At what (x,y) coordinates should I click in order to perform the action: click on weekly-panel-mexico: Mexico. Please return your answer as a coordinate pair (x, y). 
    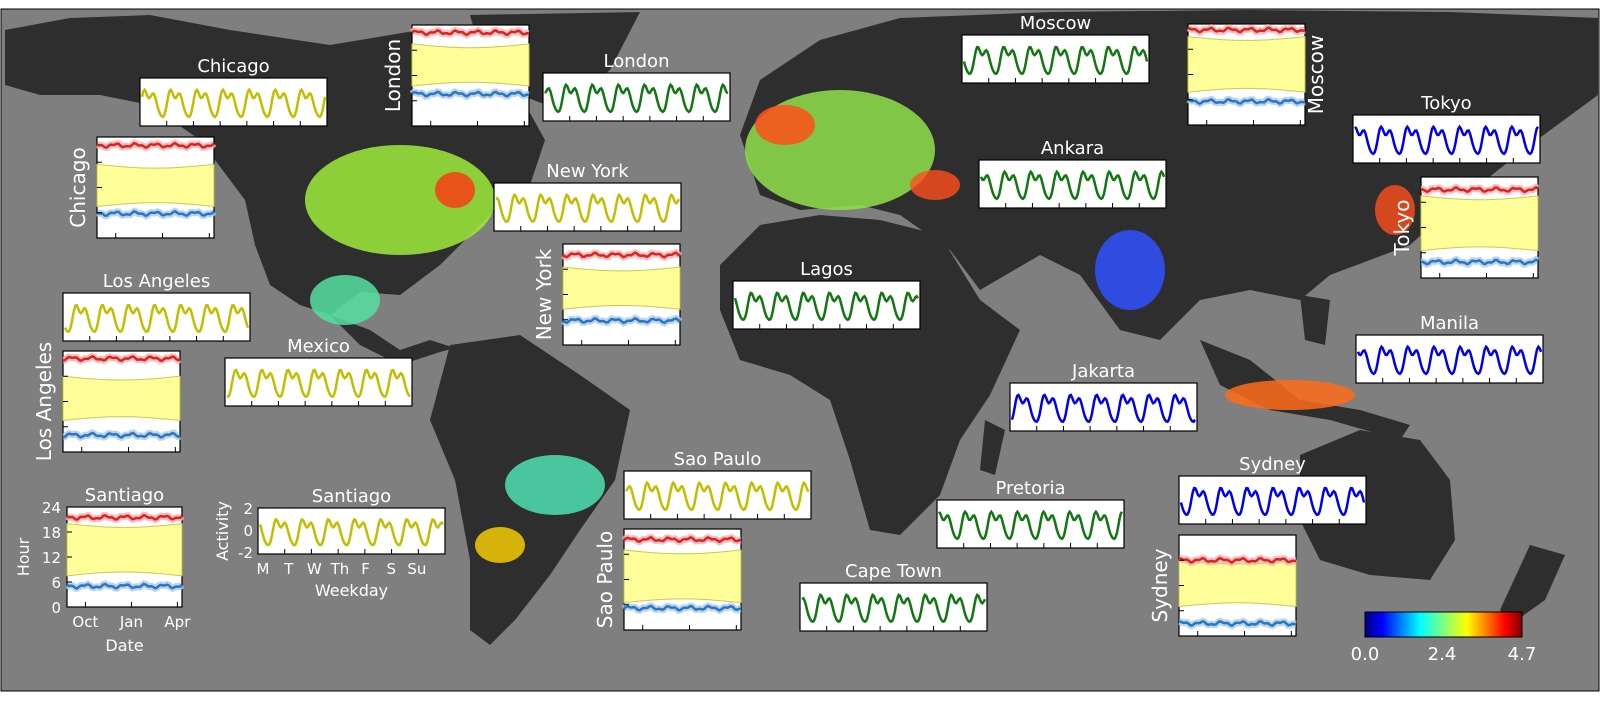
    Looking at the image, I should click on (318, 371).